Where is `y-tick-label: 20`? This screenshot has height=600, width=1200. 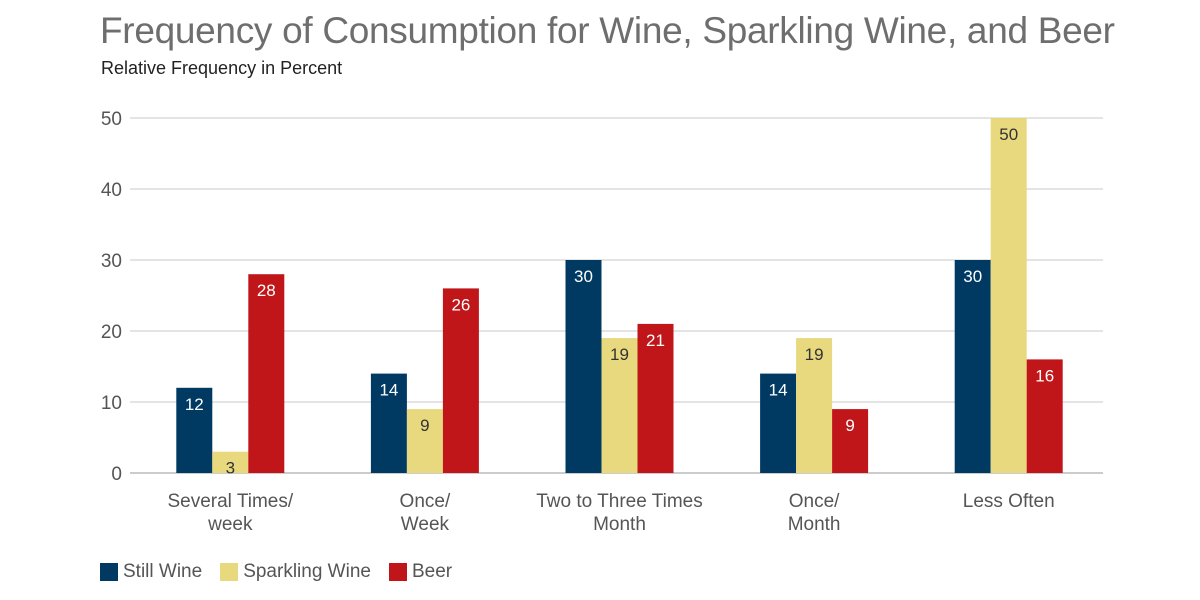 y-tick-label: 20 is located at coordinates (111, 332).